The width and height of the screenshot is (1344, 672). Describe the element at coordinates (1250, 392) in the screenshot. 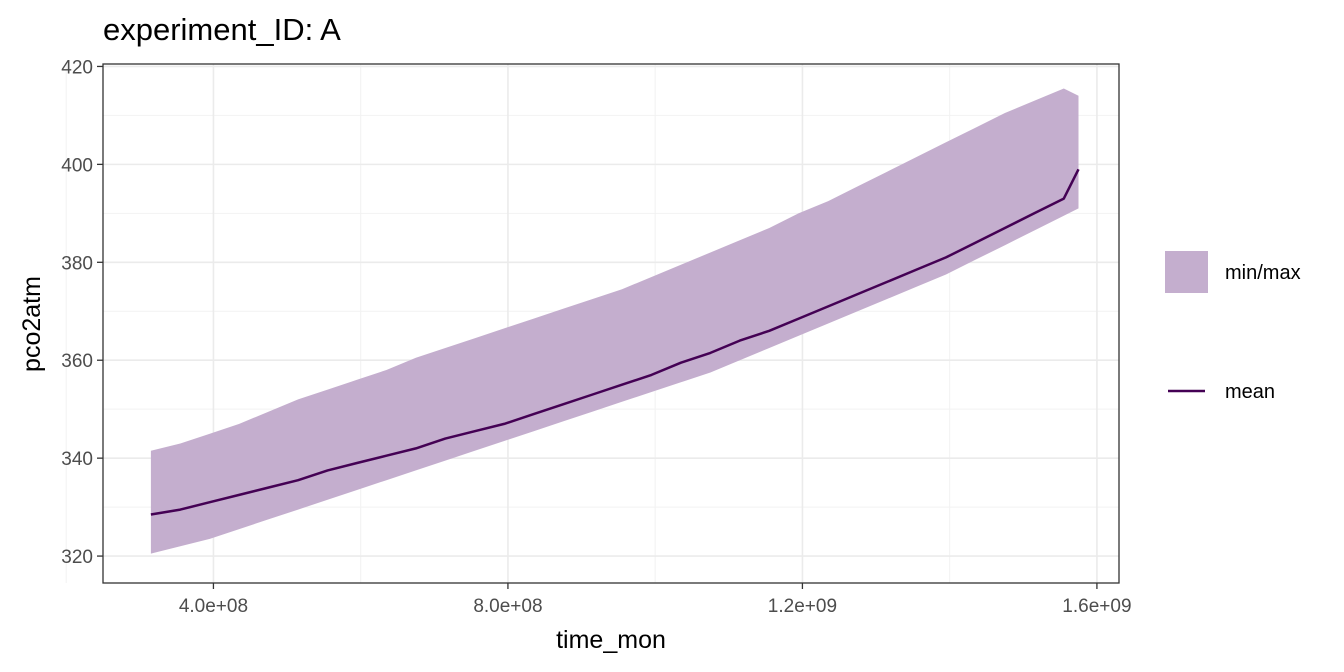

I see `legend-label-mean: mean` at that location.